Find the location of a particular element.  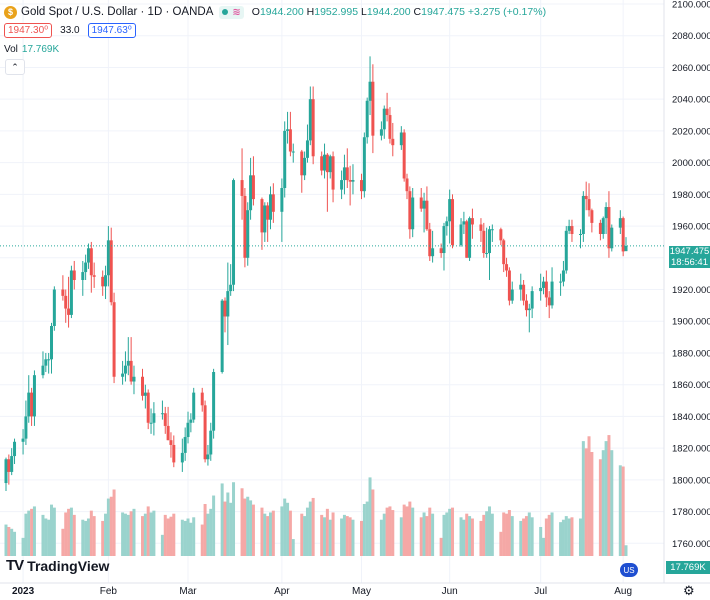

y-tick-label: 1780.000 is located at coordinates (691, 512).